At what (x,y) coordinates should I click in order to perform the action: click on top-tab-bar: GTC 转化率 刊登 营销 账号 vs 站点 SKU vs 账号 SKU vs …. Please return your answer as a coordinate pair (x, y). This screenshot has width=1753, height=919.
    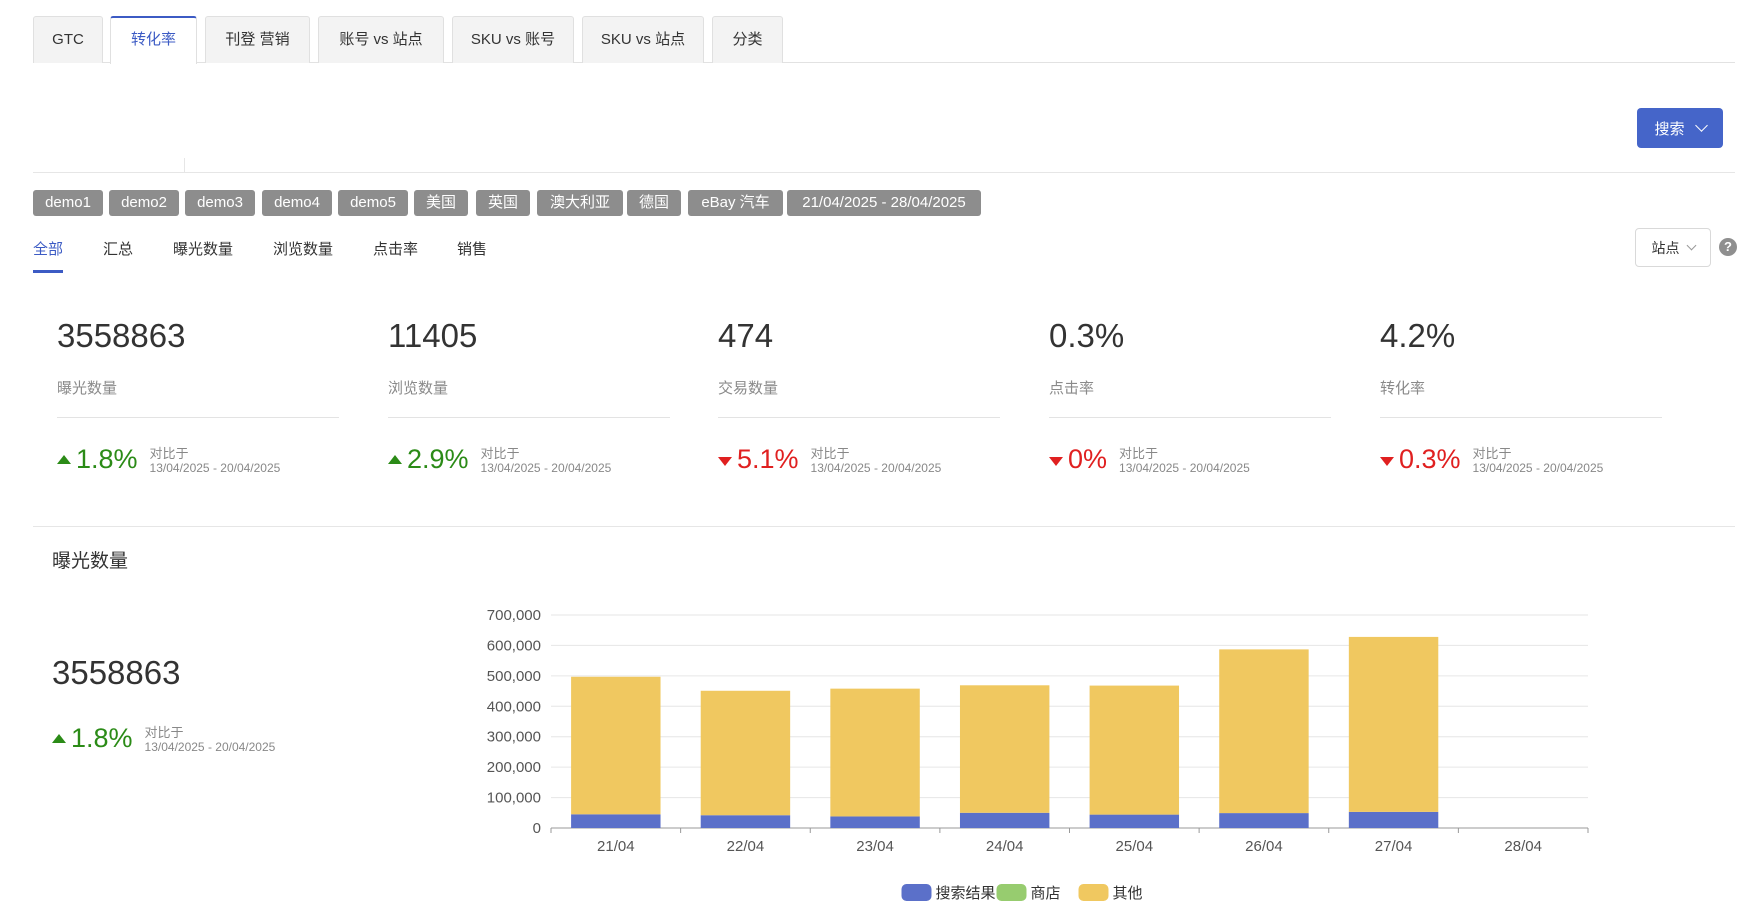
    Looking at the image, I should click on (884, 40).